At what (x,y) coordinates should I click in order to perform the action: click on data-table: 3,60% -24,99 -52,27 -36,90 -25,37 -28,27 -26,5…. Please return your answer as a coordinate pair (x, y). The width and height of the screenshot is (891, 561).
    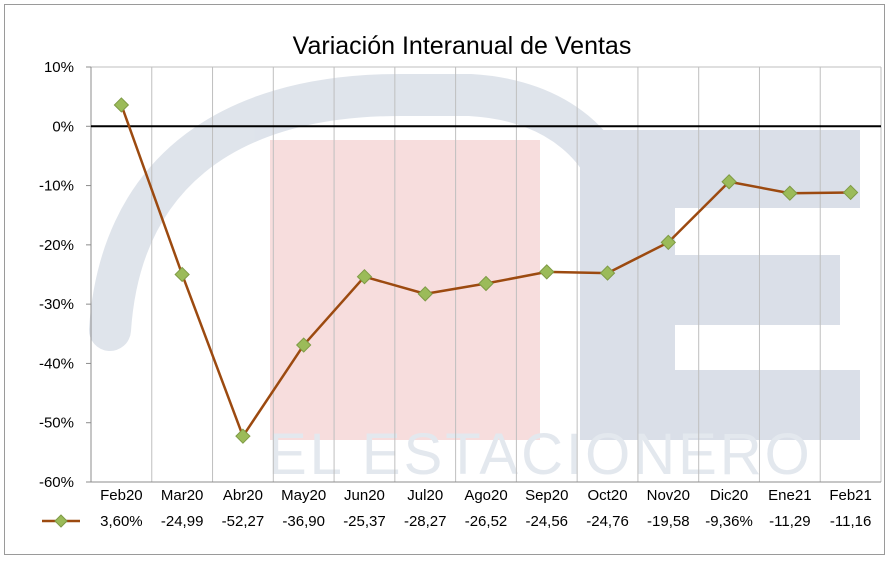
    Looking at the image, I should click on (456, 521).